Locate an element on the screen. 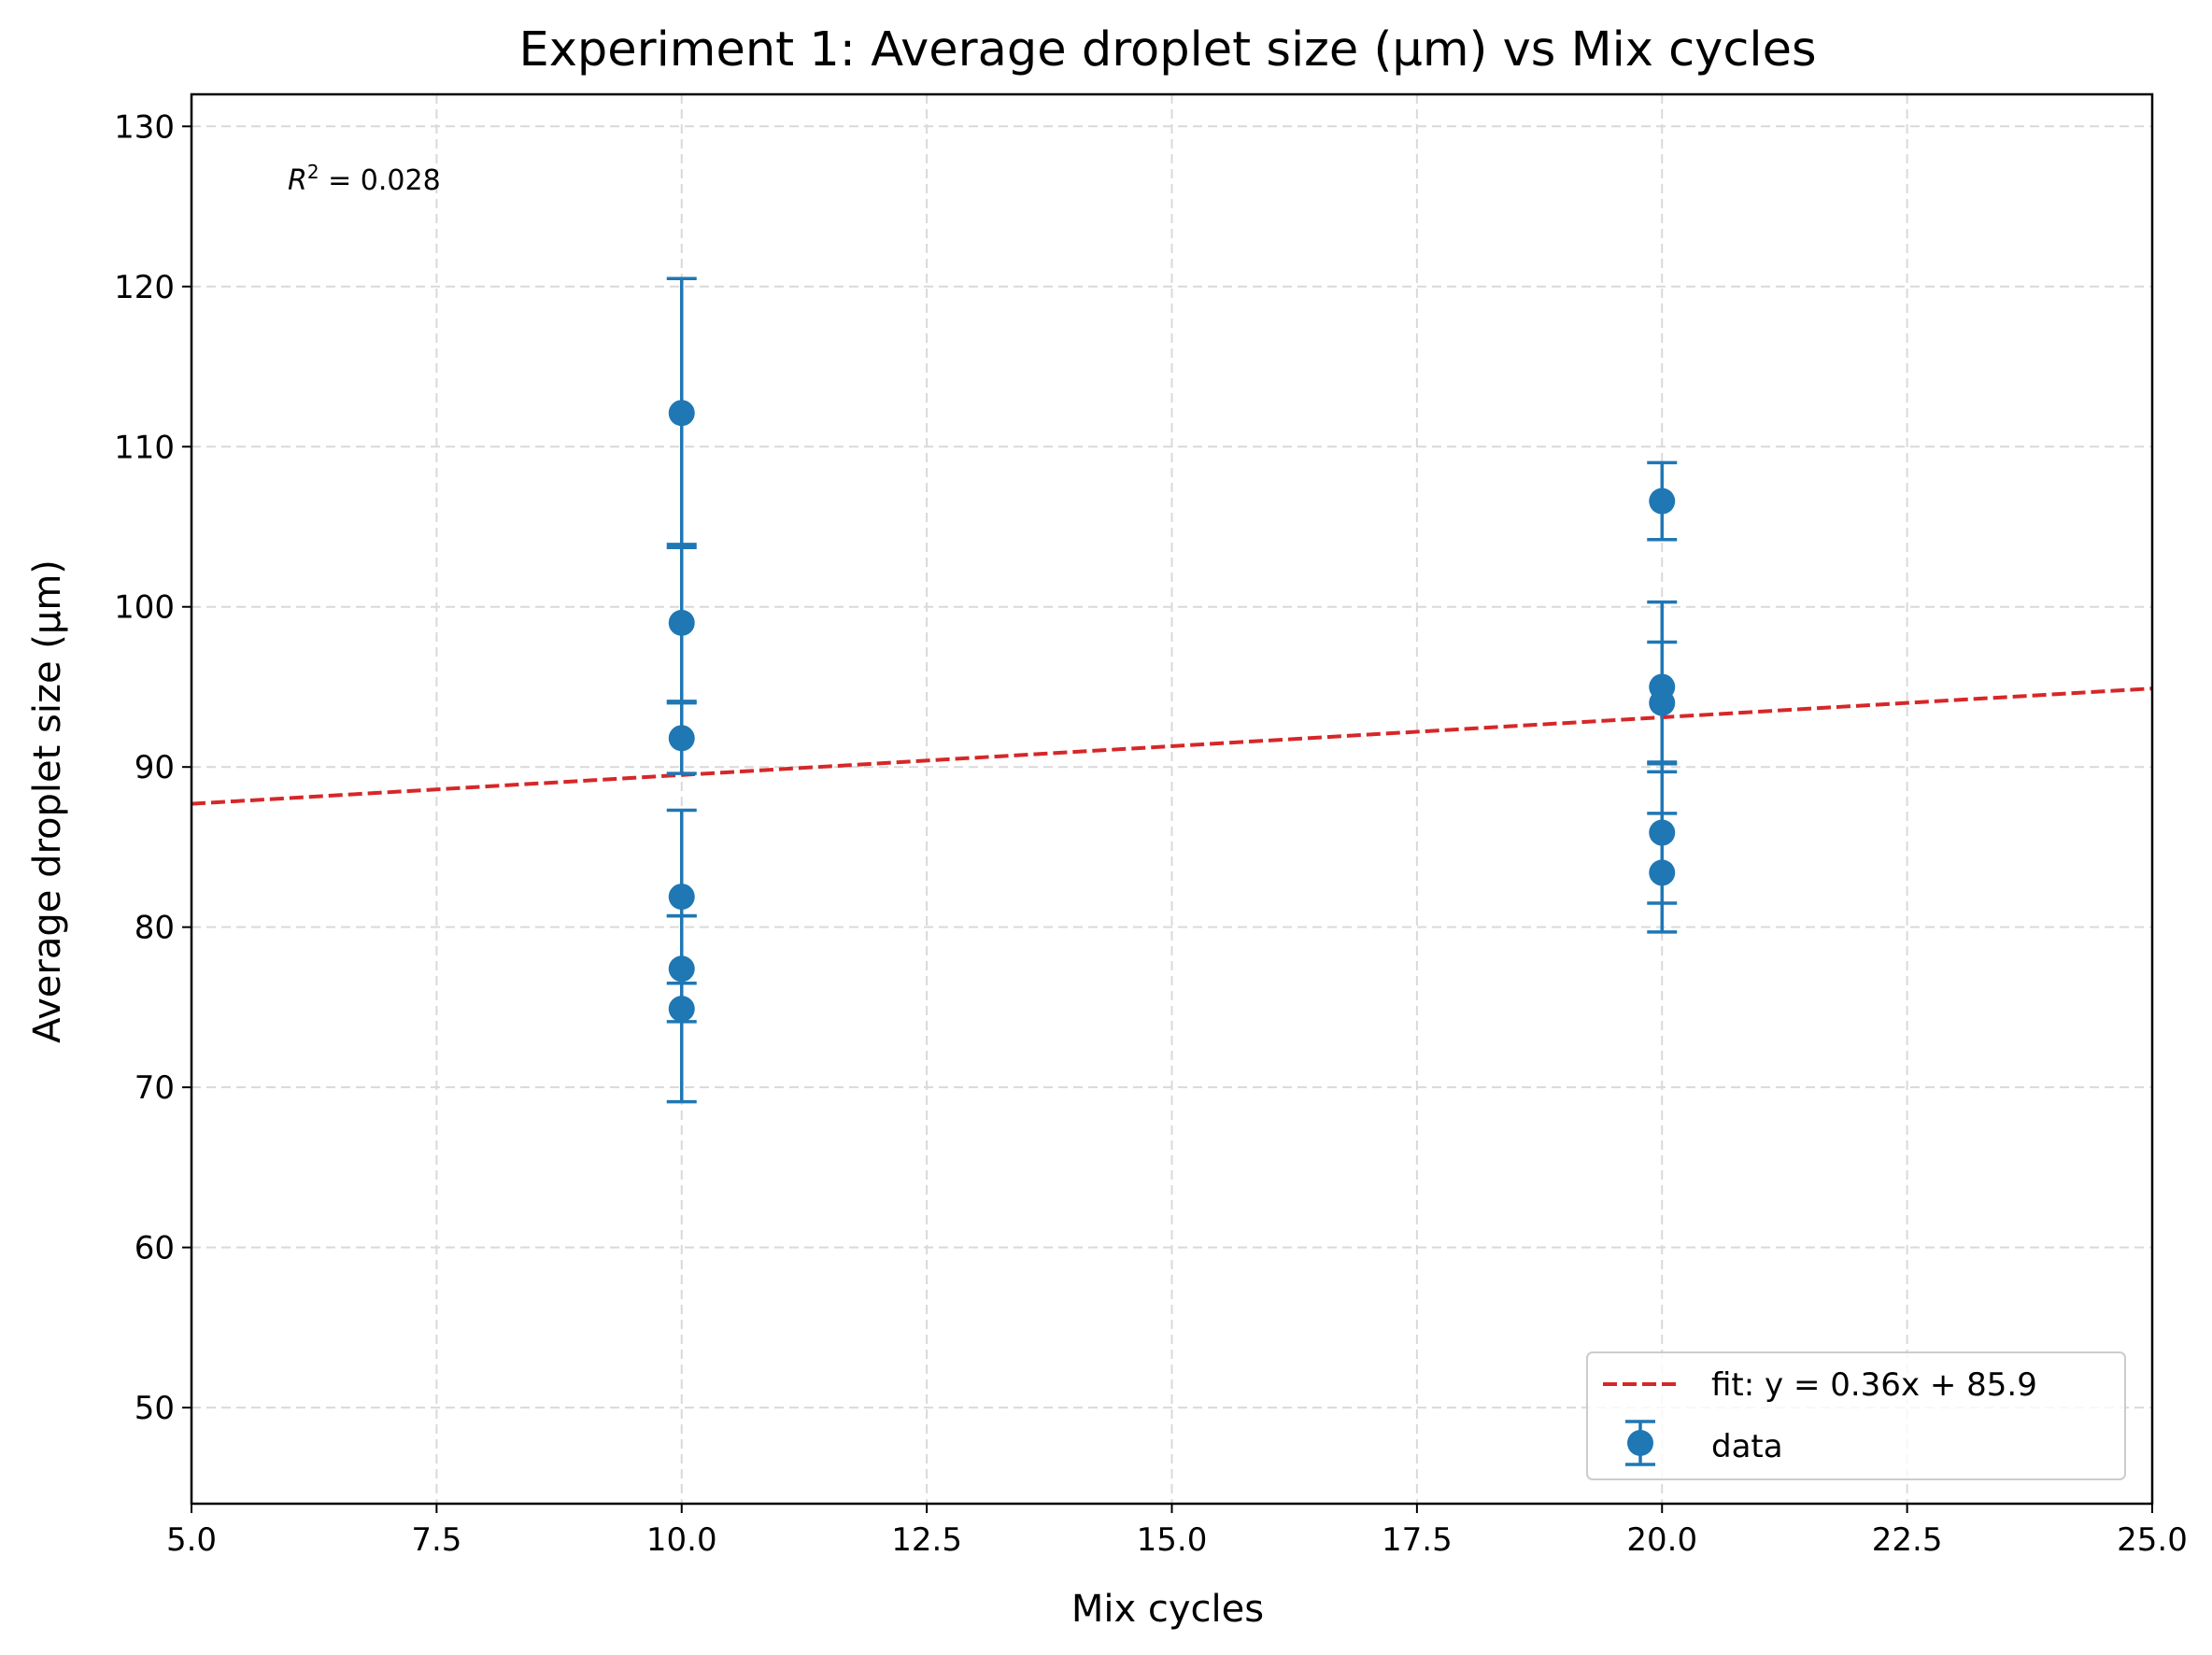 This screenshot has height=1655, width=2212. y-tick-label: 110 is located at coordinates (145, 448).